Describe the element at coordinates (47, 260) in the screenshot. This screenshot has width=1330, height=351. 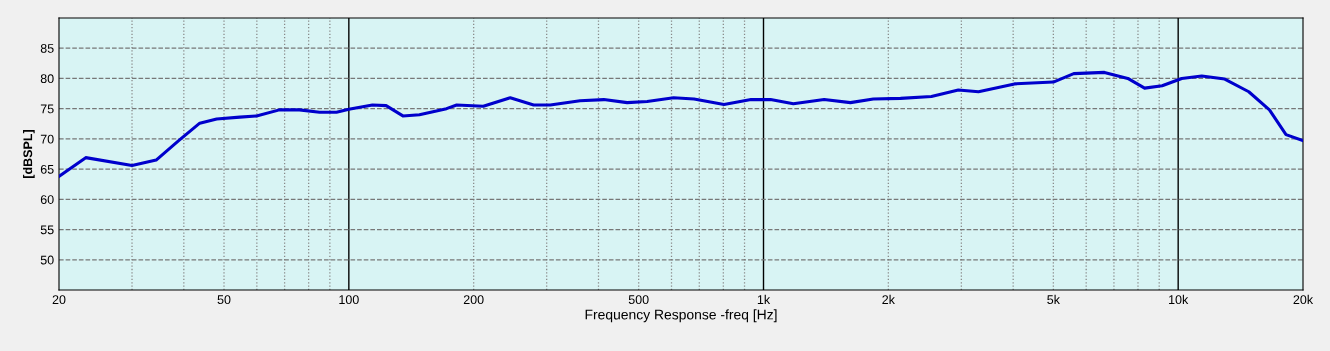
I see `y-tick-label: 50` at that location.